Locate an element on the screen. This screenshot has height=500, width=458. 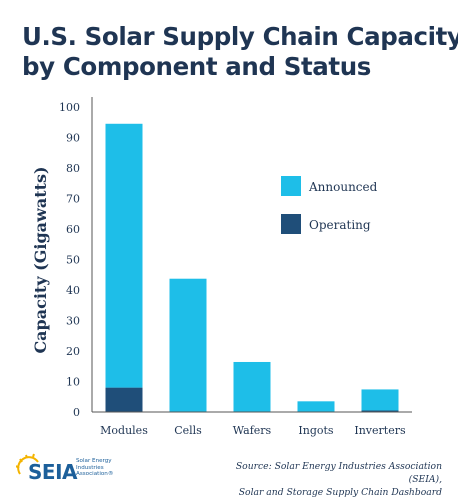
bar-inverters-operating is located at coordinates (380, 411).